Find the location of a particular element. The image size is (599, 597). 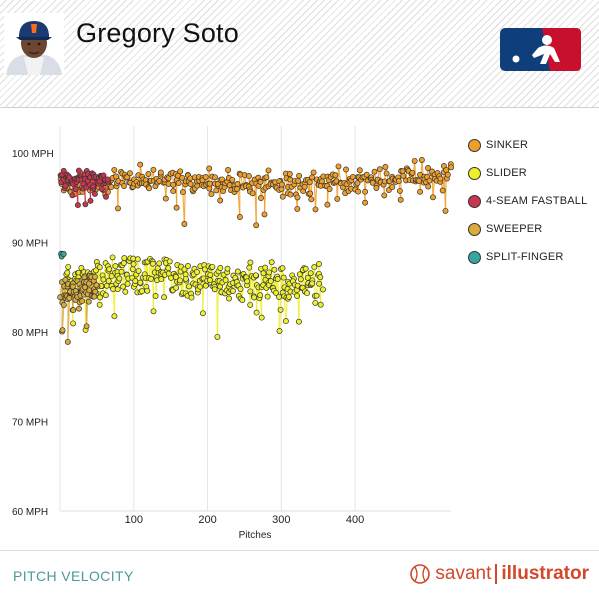

series-fourseam is located at coordinates (84, 188).